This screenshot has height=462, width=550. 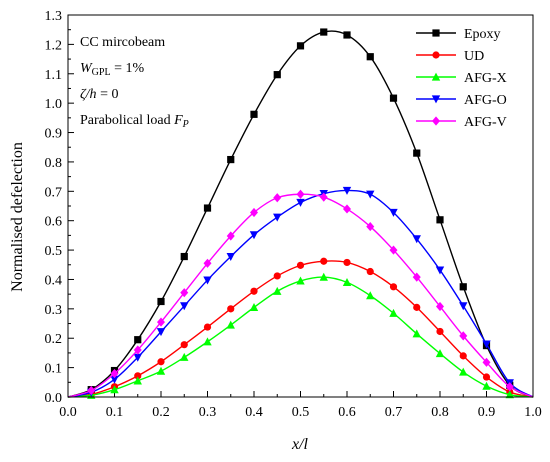 I want to click on x-tick-labels: 0.0 0.1 0.2 0.3 0.4 0.5 0.6 0.7 0.8 0.9 1.0, so click(x=300, y=412).